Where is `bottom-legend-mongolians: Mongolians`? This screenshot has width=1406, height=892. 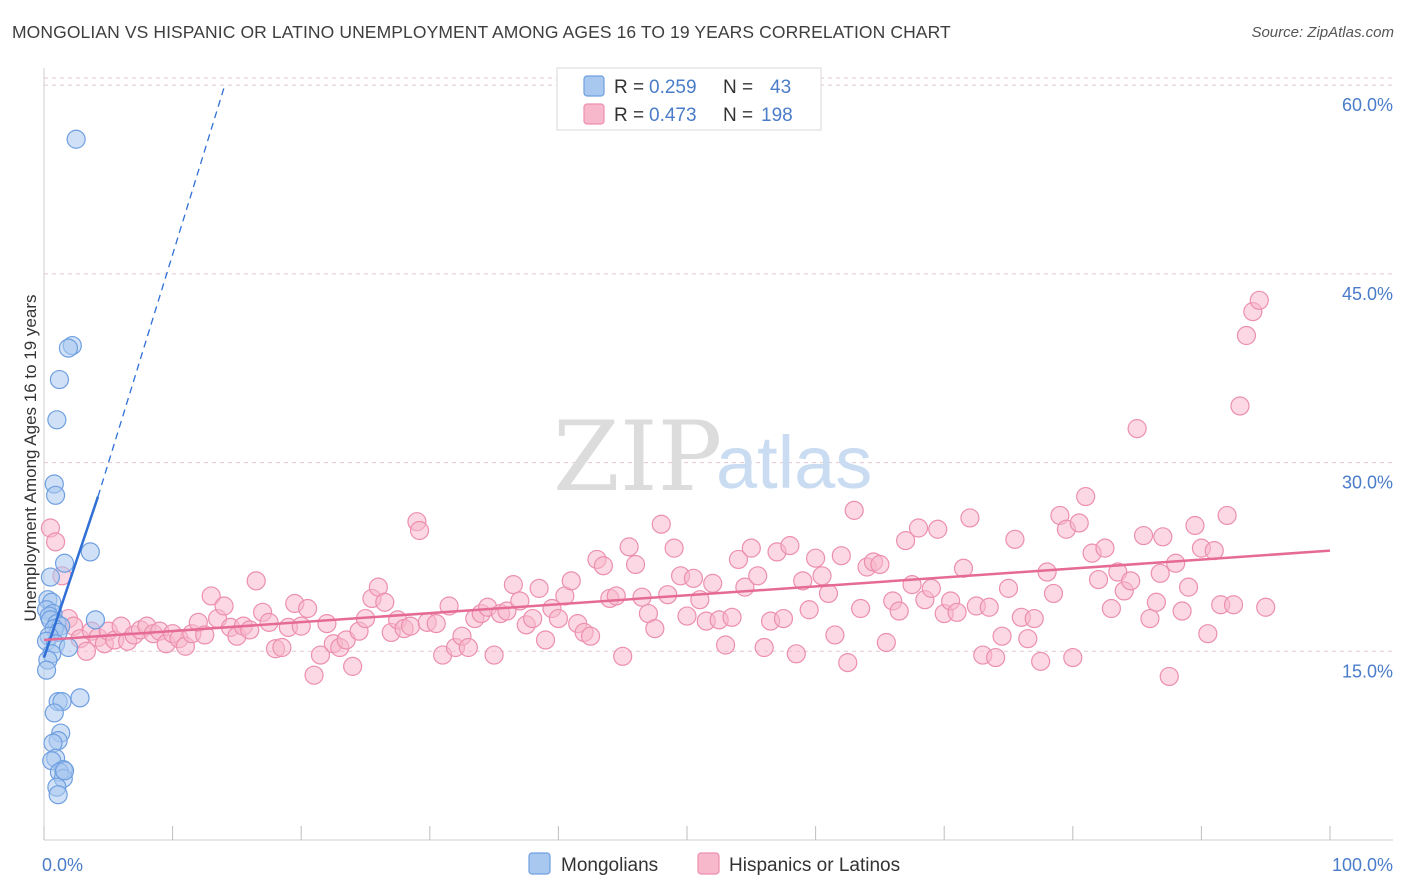
bottom-legend-mongolians: Mongolians is located at coordinates (609, 865).